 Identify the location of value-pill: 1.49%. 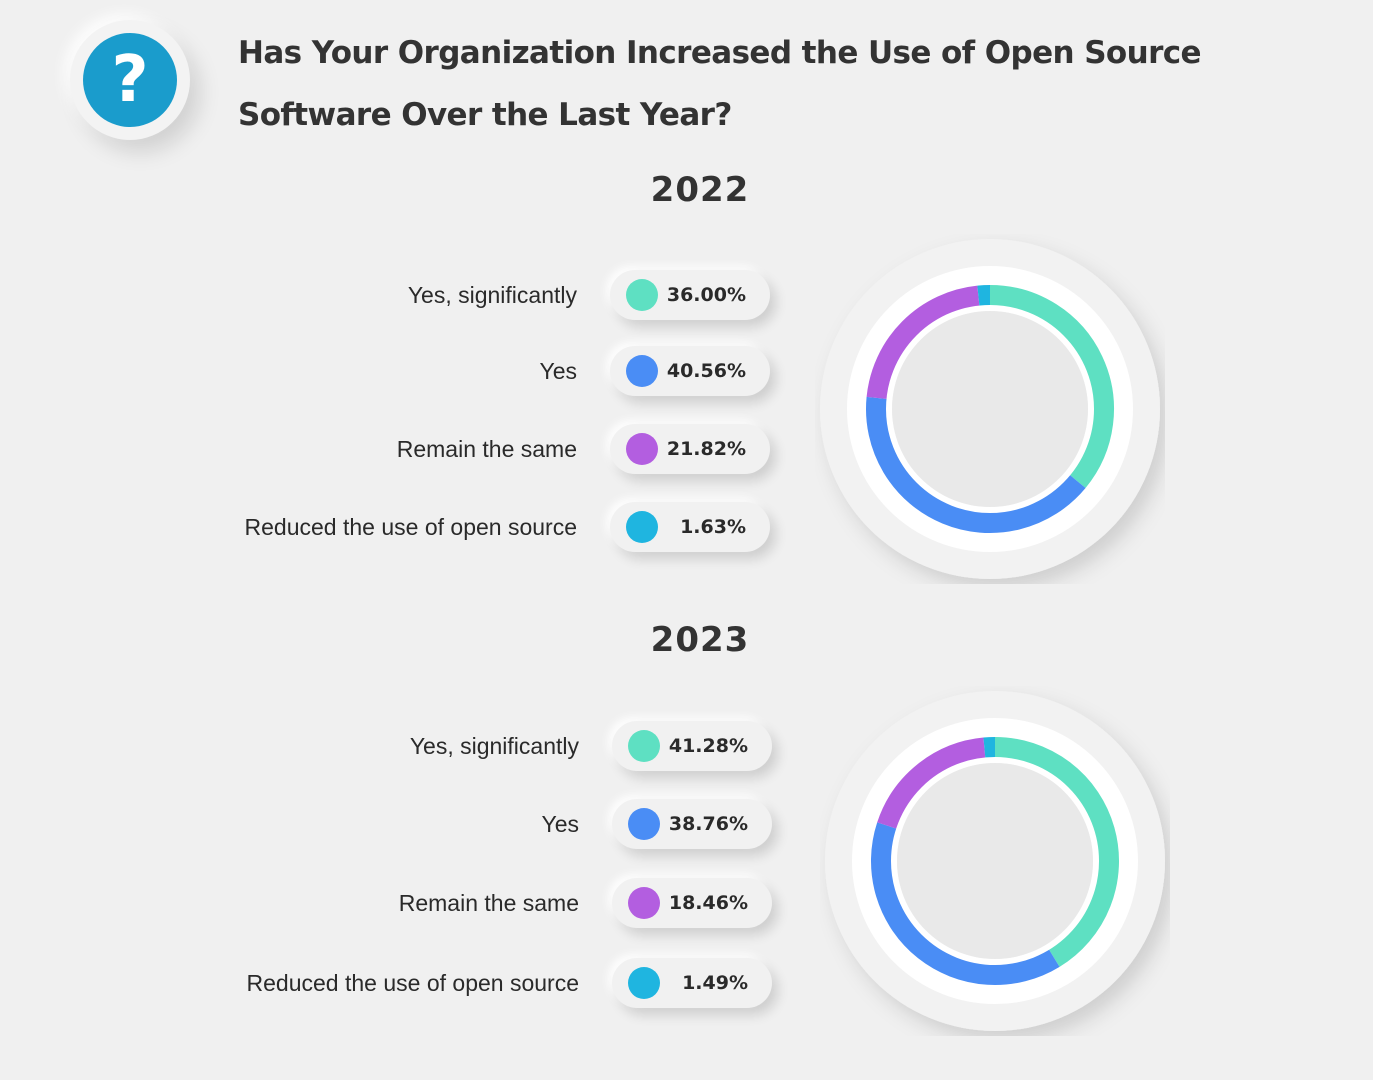
(692, 983).